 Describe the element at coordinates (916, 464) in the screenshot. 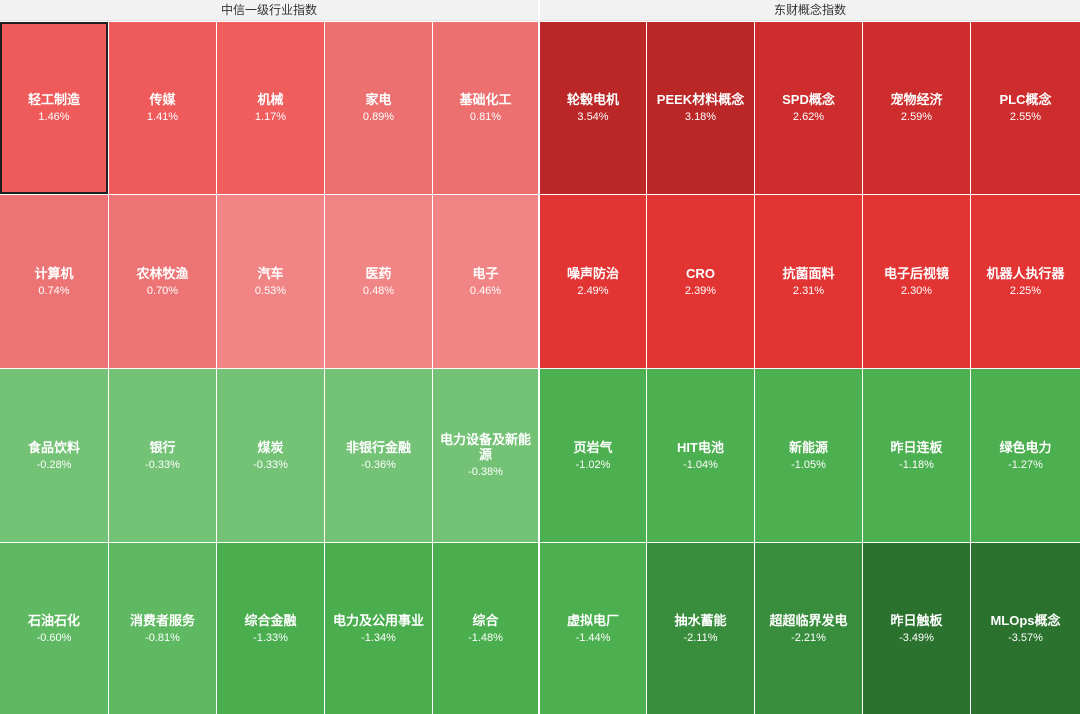

I see `tile-change: -1.18%` at that location.